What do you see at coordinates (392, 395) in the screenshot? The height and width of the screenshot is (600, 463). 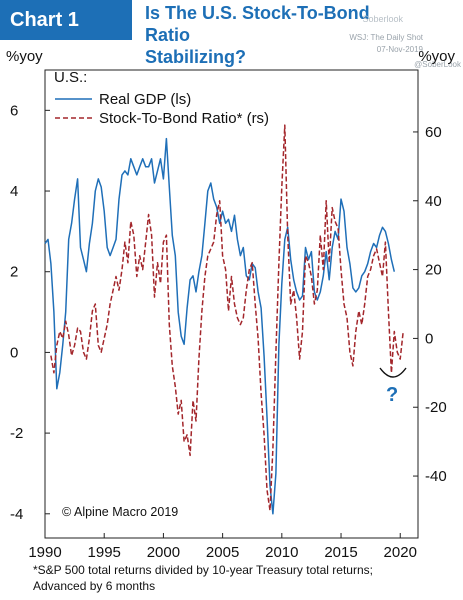 I see `annotation-question-mark: ?` at bounding box center [392, 395].